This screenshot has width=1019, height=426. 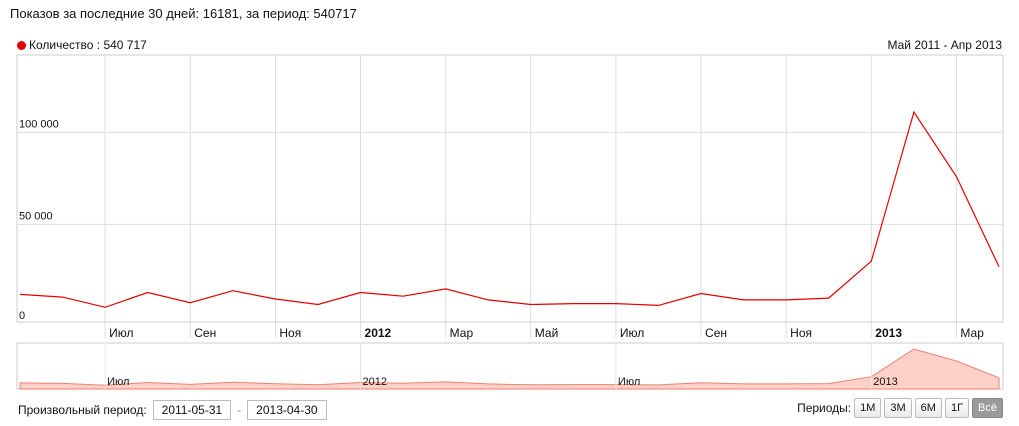 I want to click on legend: Количество : 540 717, so click(x=82, y=45).